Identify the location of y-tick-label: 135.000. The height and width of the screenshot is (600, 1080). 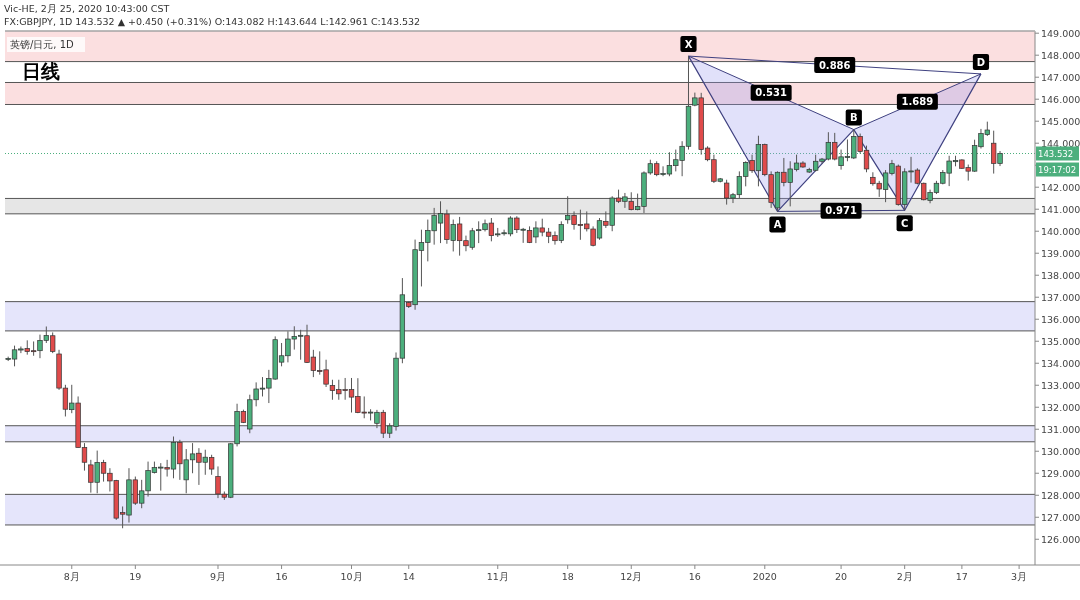
(1060, 341).